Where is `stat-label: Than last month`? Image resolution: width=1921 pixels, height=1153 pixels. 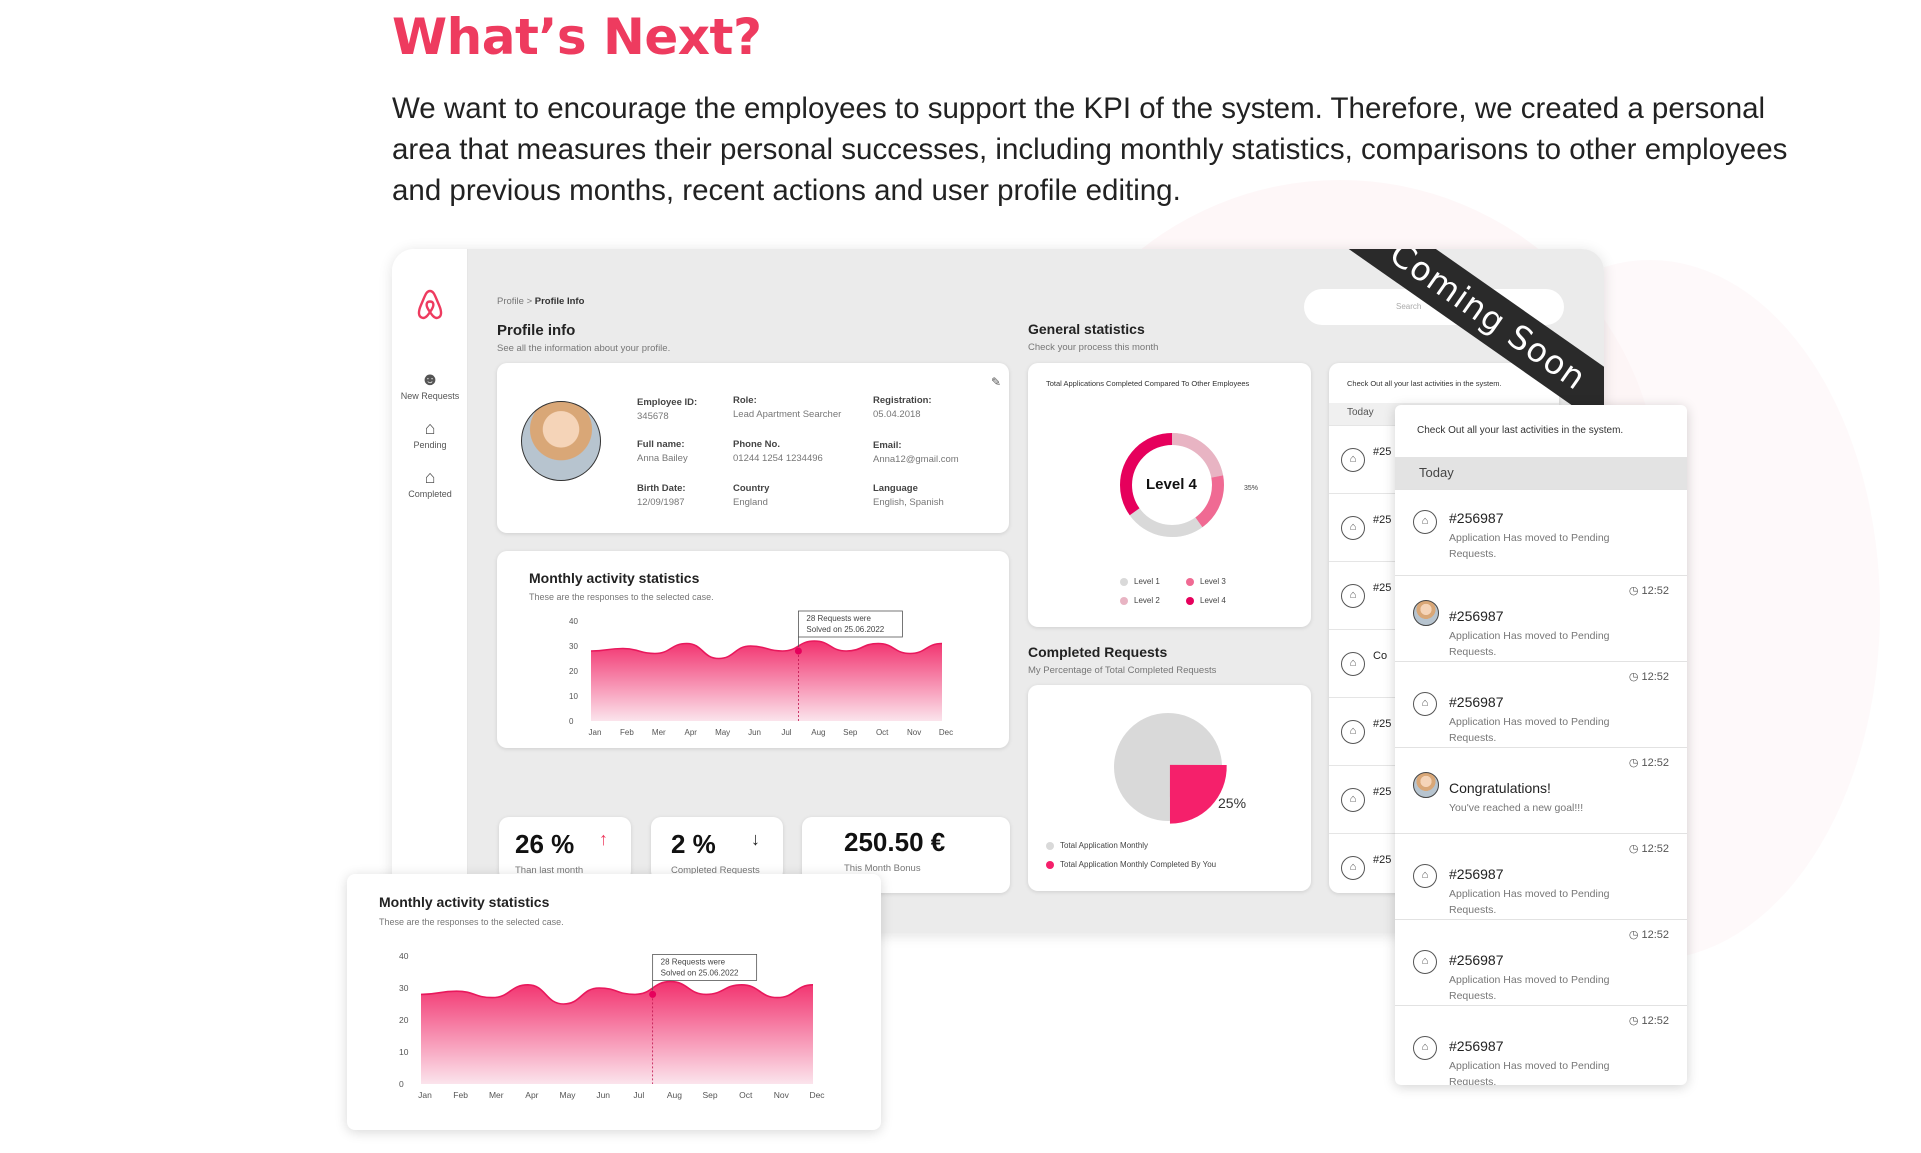
stat-label: Than last month is located at coordinates (549, 870).